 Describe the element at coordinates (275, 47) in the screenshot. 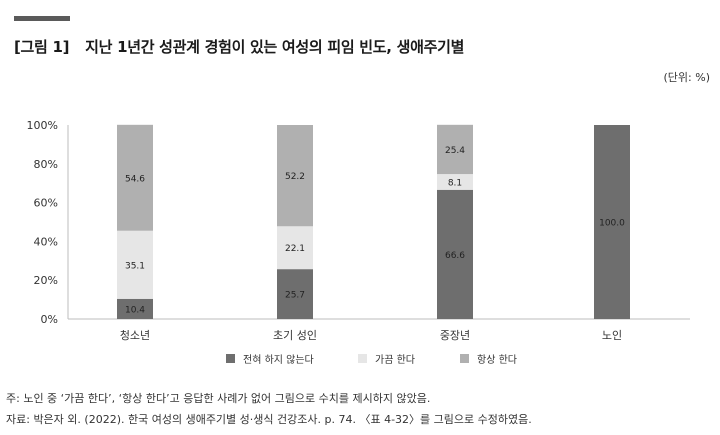

I see `figure-title-text: 지난 1년간 성관계 경험이 있는 여성의 피임 빈도, 생애주기별` at that location.